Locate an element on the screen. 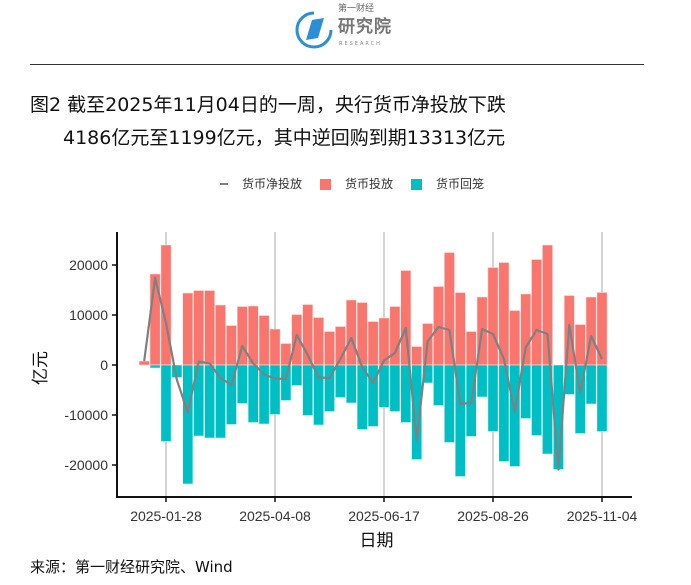  x-tick-label: 2025-04-08 is located at coordinates (275, 516).